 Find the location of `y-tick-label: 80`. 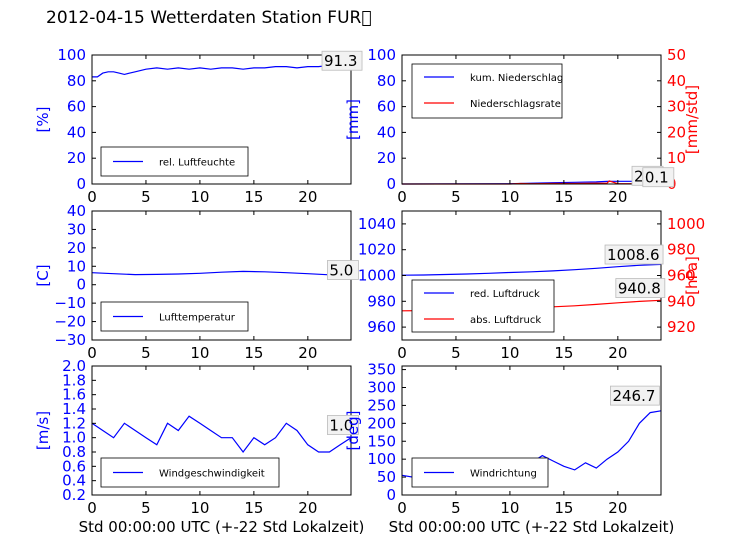

y-tick-label: 80 is located at coordinates (76, 81).